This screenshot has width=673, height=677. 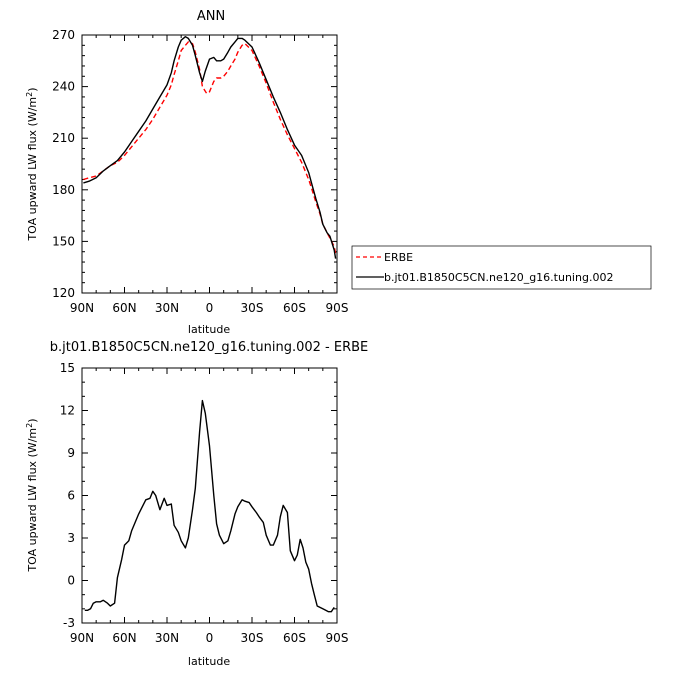 What do you see at coordinates (294, 638) in the screenshot?
I see `bottom-x-tick-label: 60S` at bounding box center [294, 638].